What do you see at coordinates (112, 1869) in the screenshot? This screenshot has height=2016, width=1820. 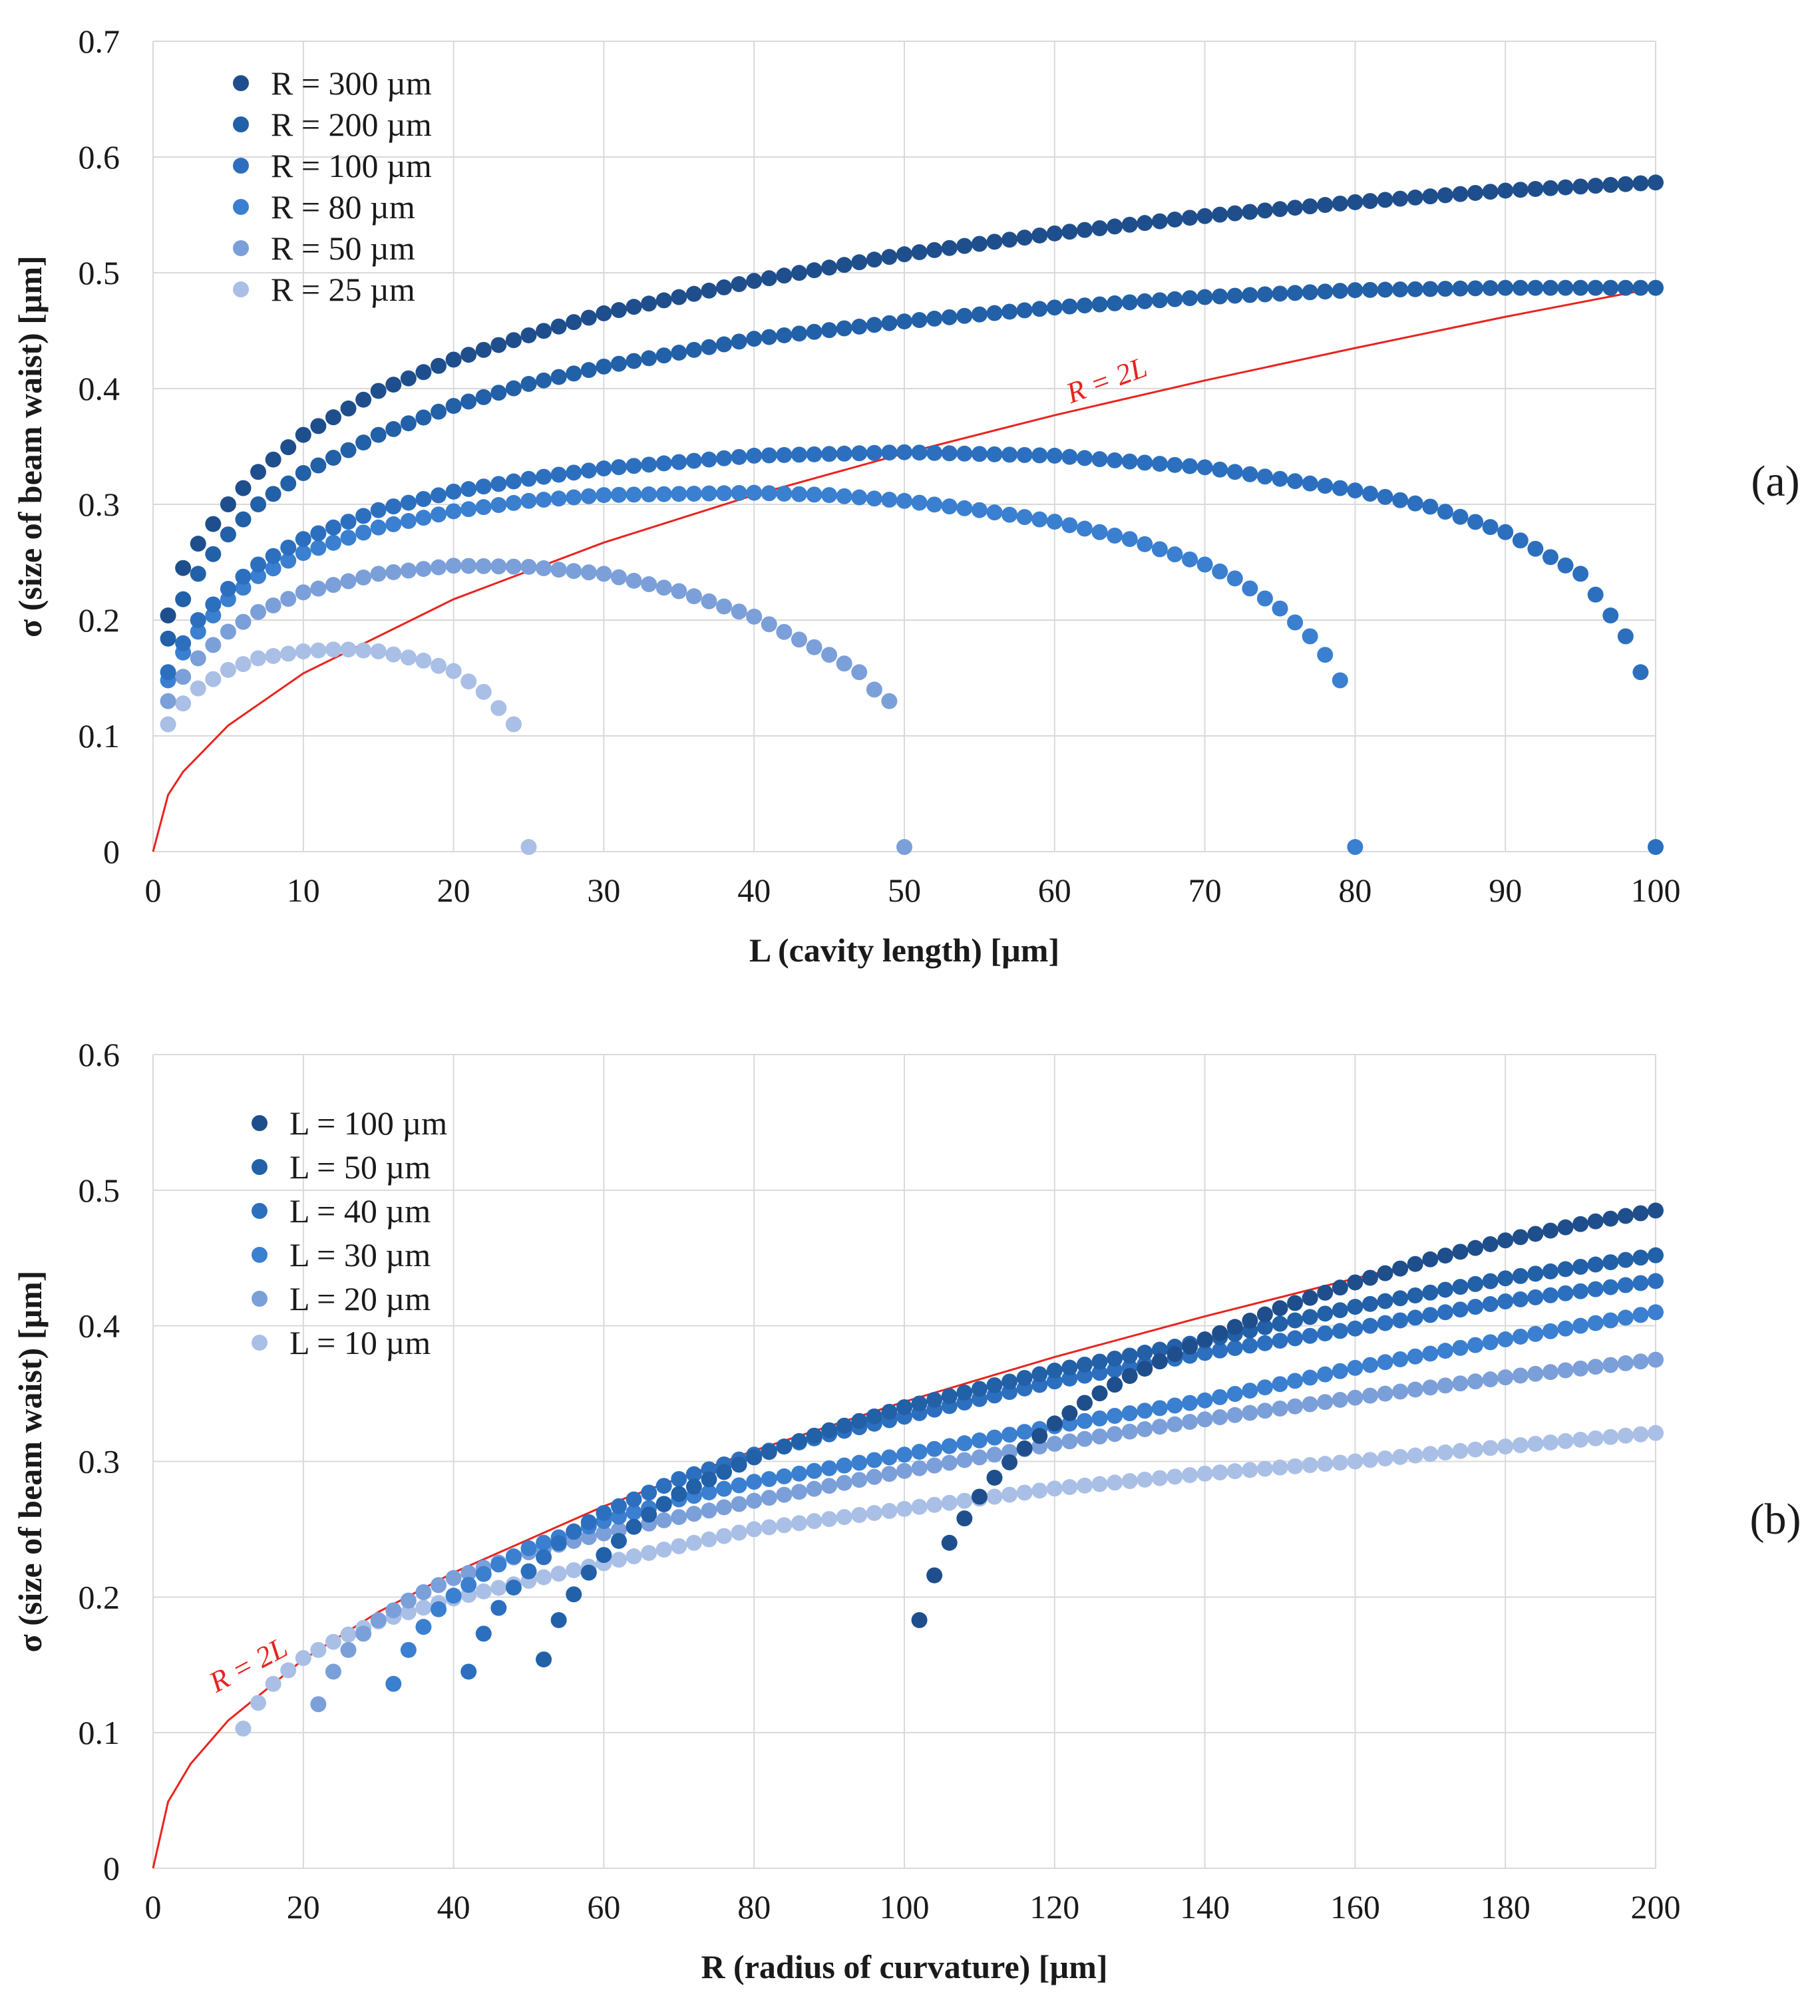 I see `y-tick-label: 0` at bounding box center [112, 1869].